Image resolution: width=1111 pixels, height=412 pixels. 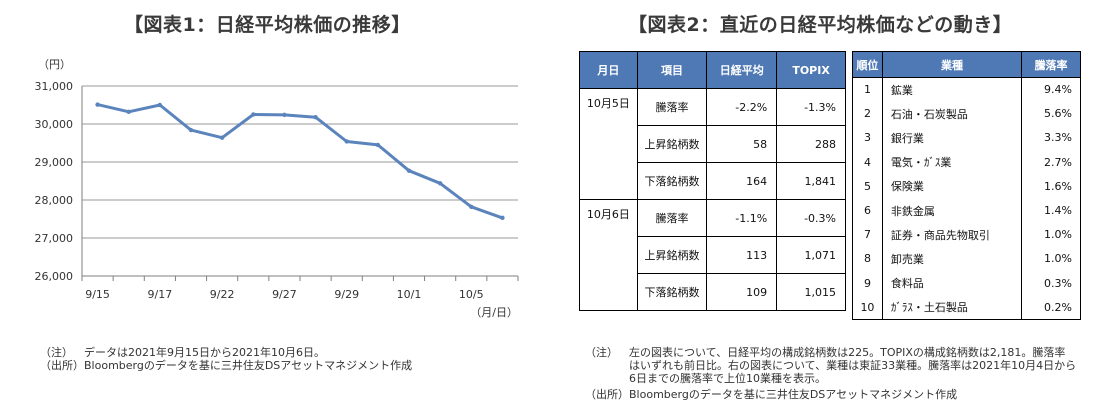 I want to click on figure2-title: 【図表2：直近の日経平均株価などの動き】, so click(x=820, y=25).